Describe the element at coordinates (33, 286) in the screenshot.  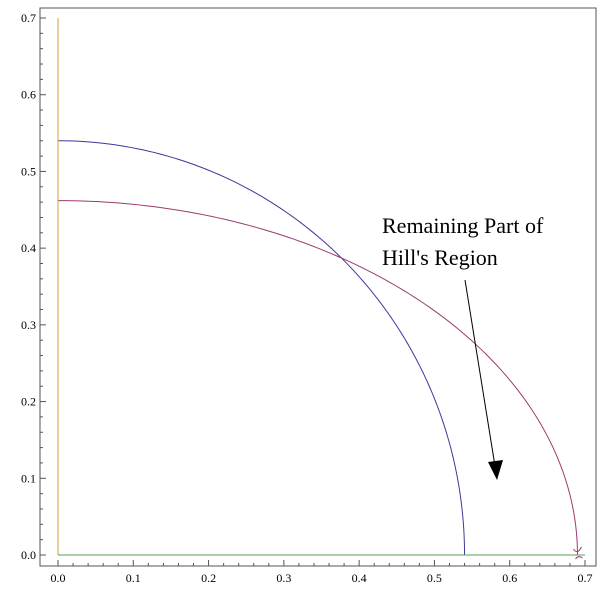
I see `y-axis: 0.0 0.1 0.2 0.3 0.4 0.5 0.6 0.7` at that location.